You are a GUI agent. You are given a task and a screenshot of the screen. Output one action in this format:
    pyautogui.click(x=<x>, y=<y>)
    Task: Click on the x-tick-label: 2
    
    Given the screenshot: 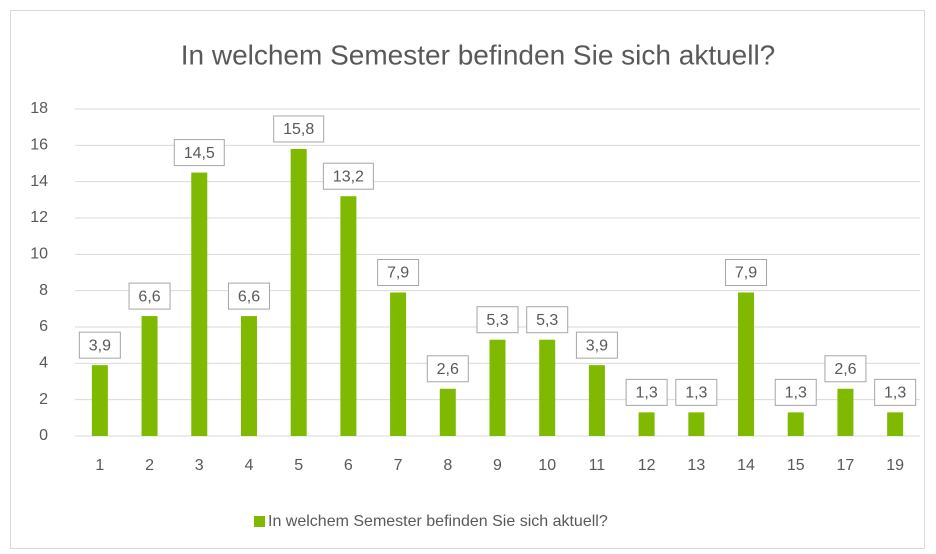 What is the action you would take?
    pyautogui.click(x=149, y=465)
    